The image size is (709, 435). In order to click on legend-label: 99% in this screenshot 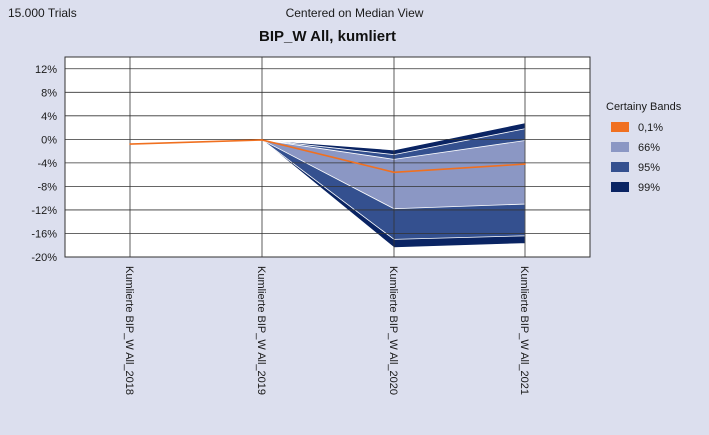, I will do `click(649, 188)`.